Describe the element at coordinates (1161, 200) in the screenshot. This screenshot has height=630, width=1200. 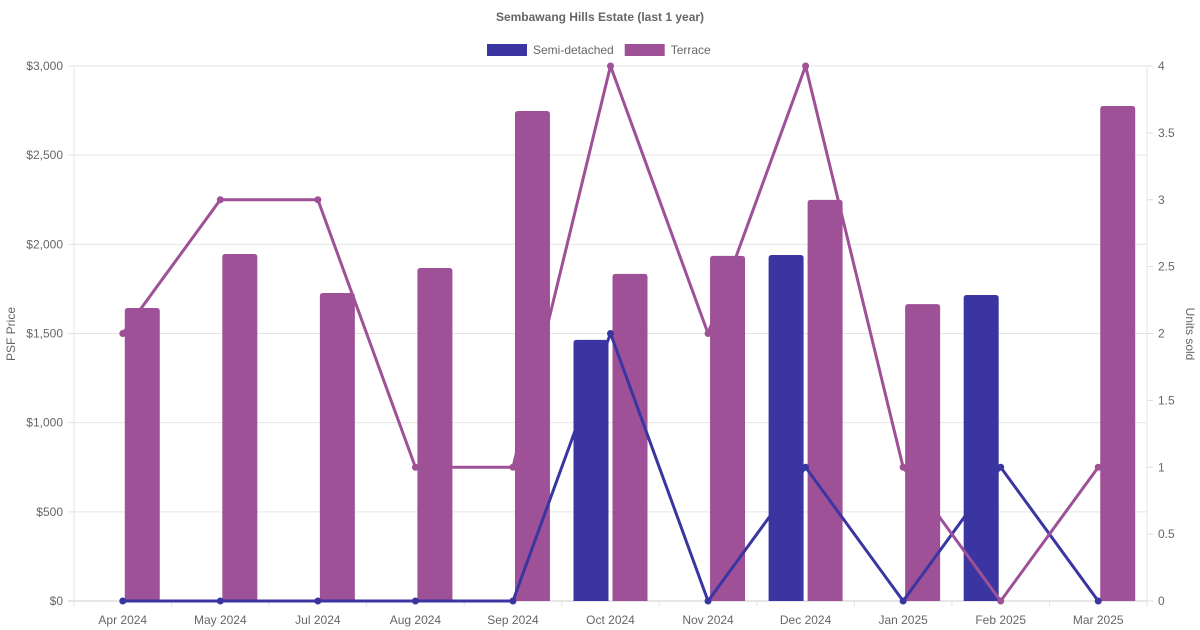
I see `y2-tick-label: 3` at that location.